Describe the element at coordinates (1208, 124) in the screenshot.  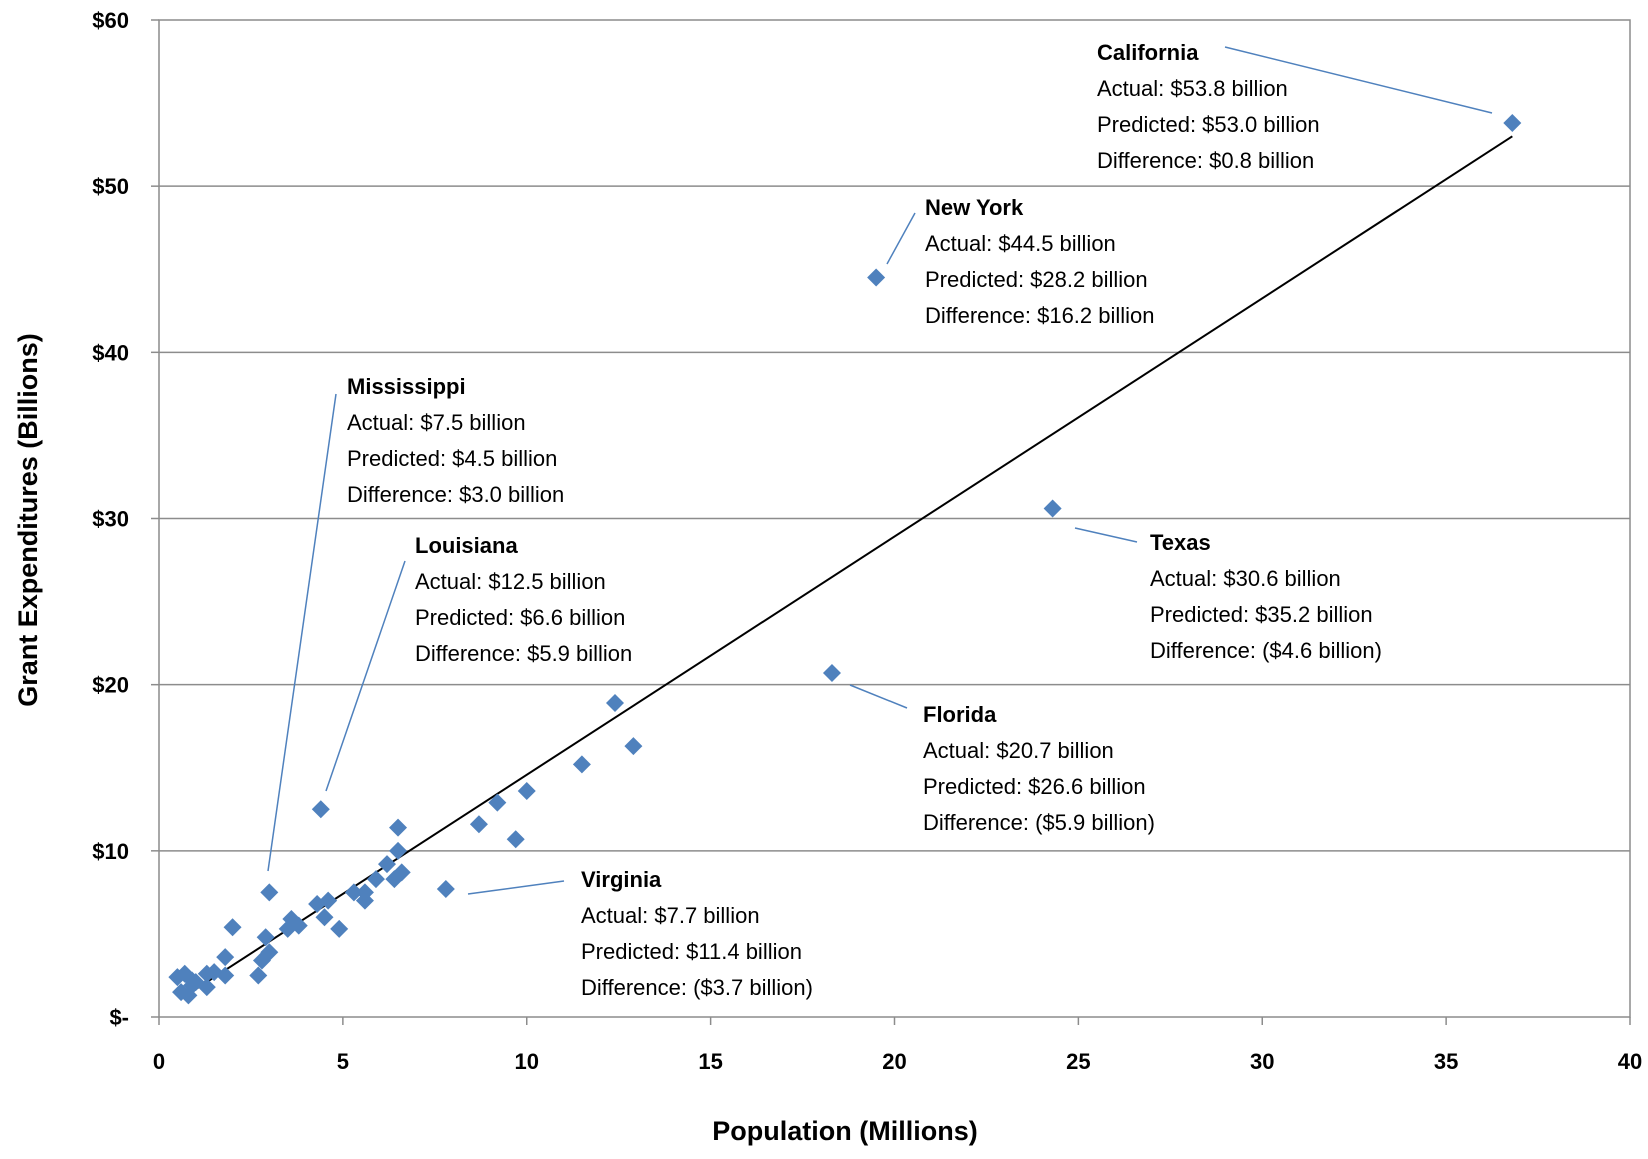
I see `annotation-predicted: Predicted: $53.0 billion` at that location.